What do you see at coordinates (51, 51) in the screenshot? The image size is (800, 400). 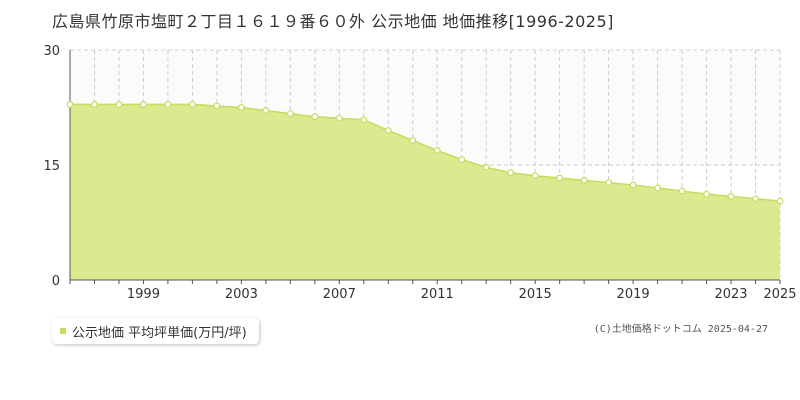 I see `y-tick-label: 30` at bounding box center [51, 51].